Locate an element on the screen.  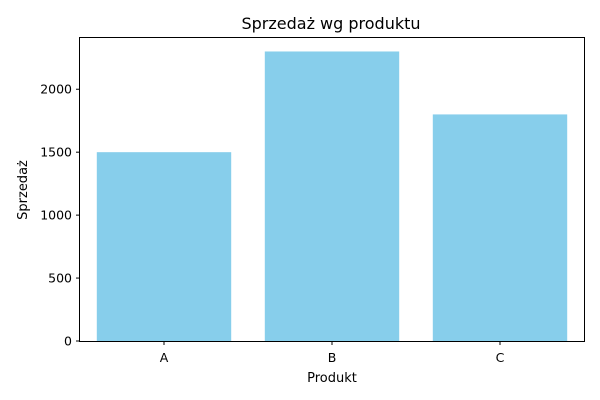
bar-c is located at coordinates (500, 228).